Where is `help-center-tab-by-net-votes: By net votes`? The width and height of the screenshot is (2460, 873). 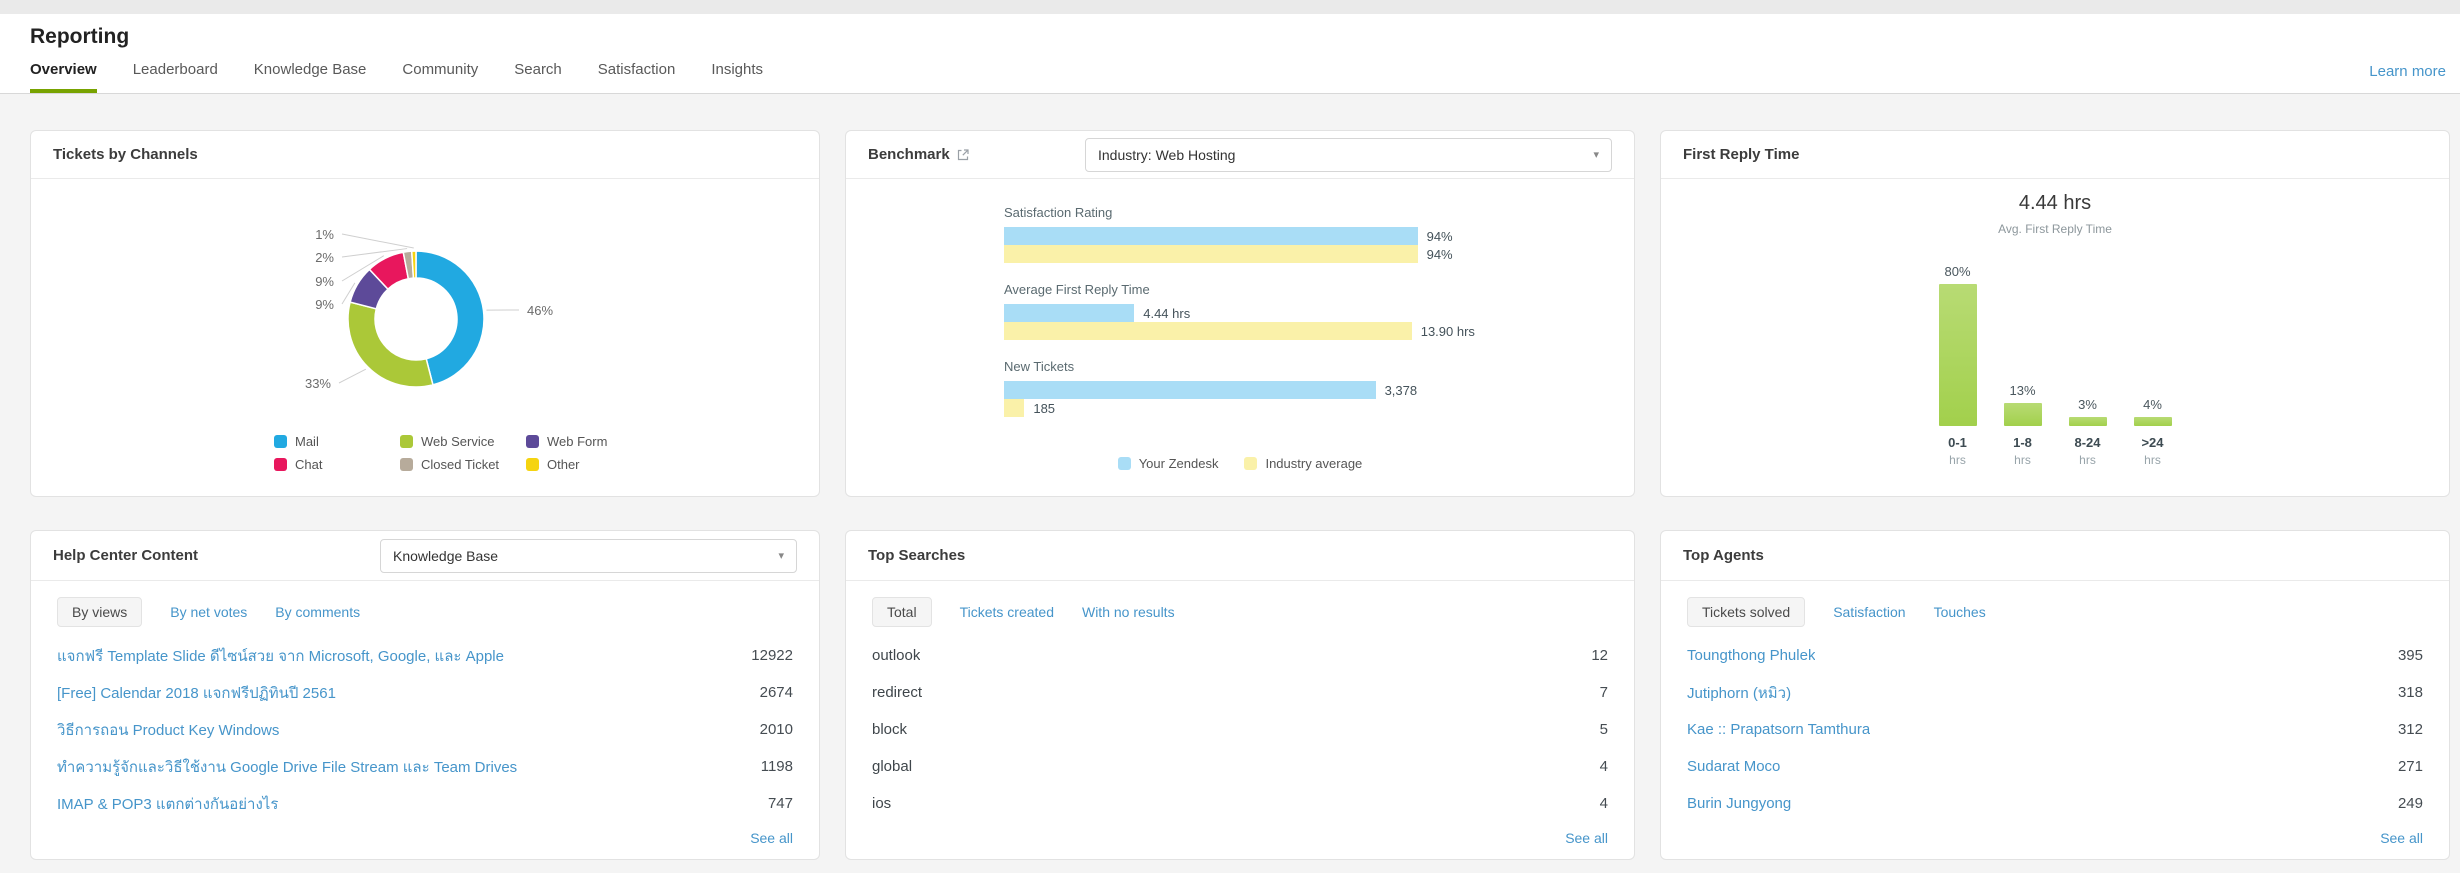
help-center-tab-by-net-votes: By net votes is located at coordinates (209, 612).